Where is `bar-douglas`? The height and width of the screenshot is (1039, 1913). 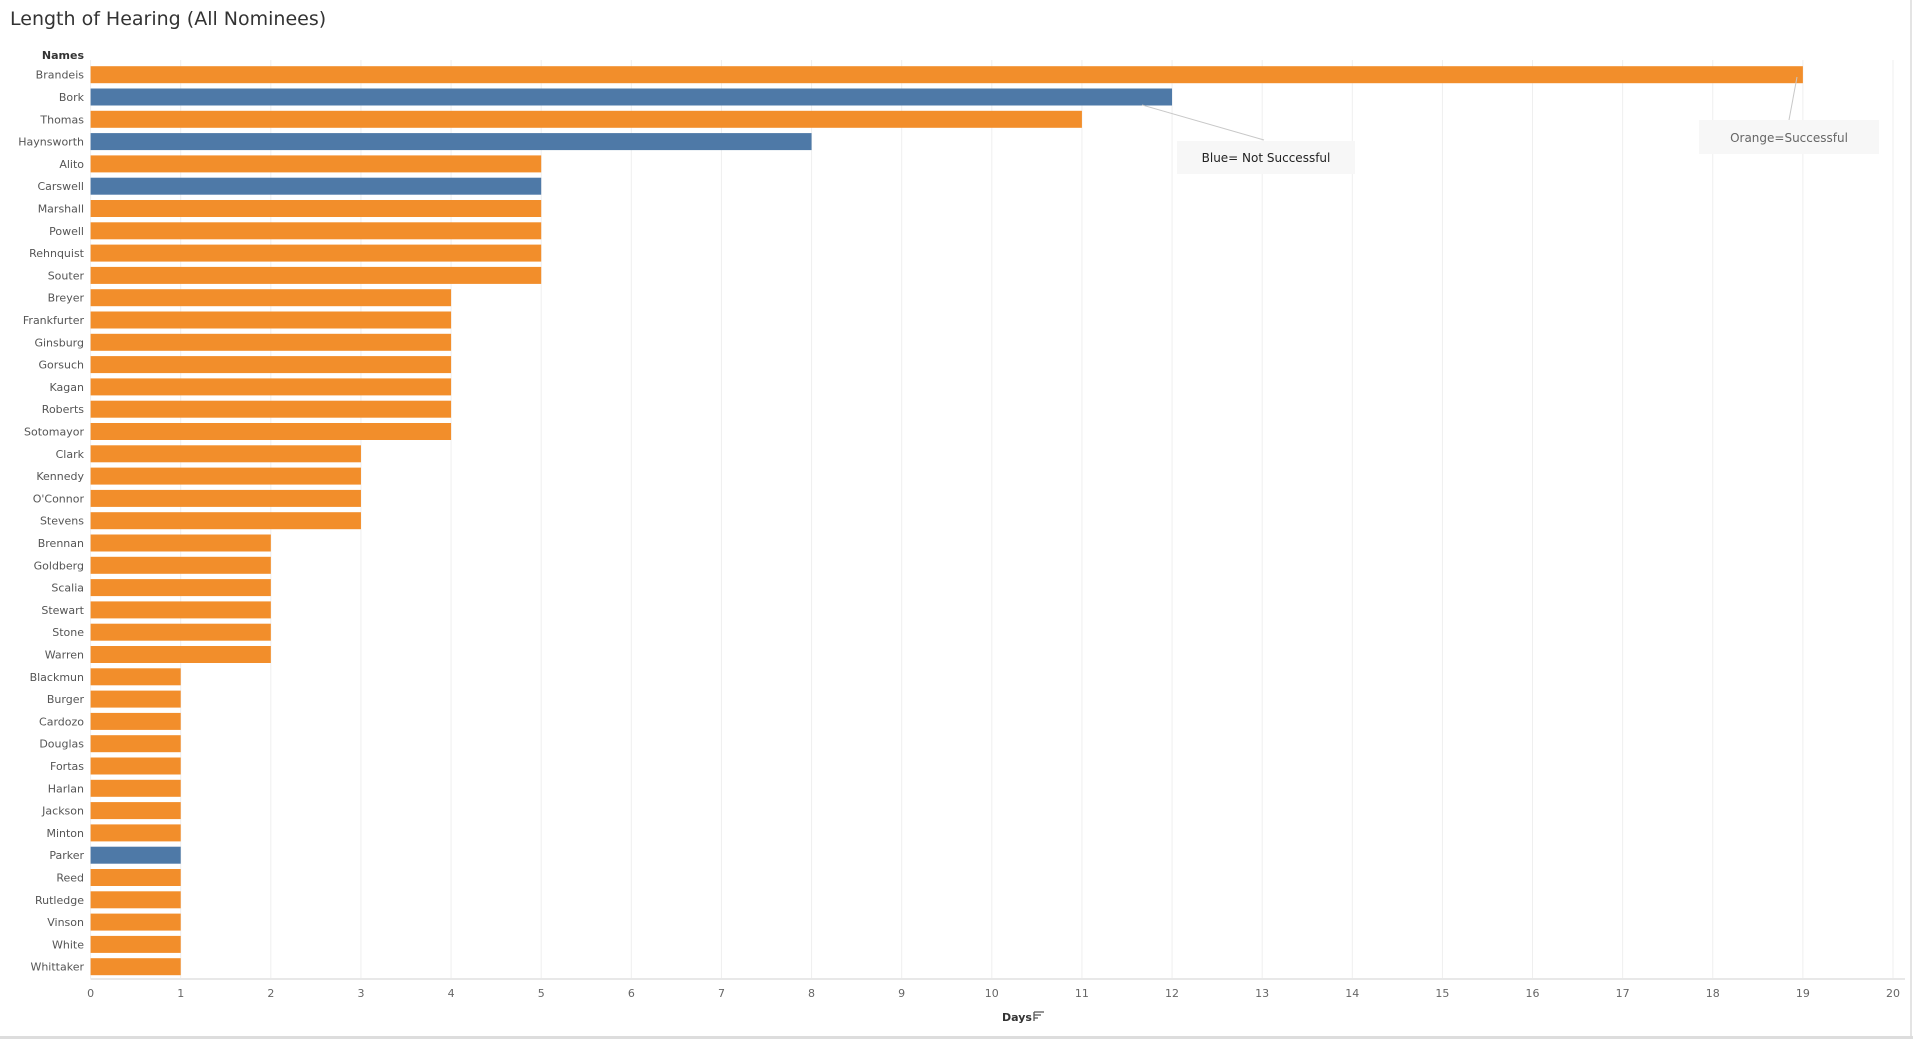 bar-douglas is located at coordinates (135, 744).